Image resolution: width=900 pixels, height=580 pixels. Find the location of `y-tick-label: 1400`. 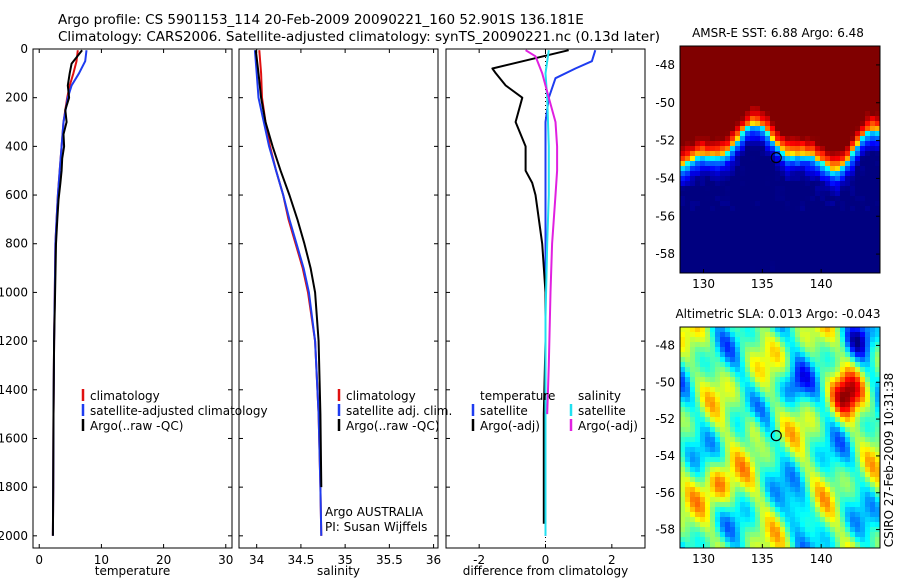

y-tick-label: 1400 is located at coordinates (14, 390).